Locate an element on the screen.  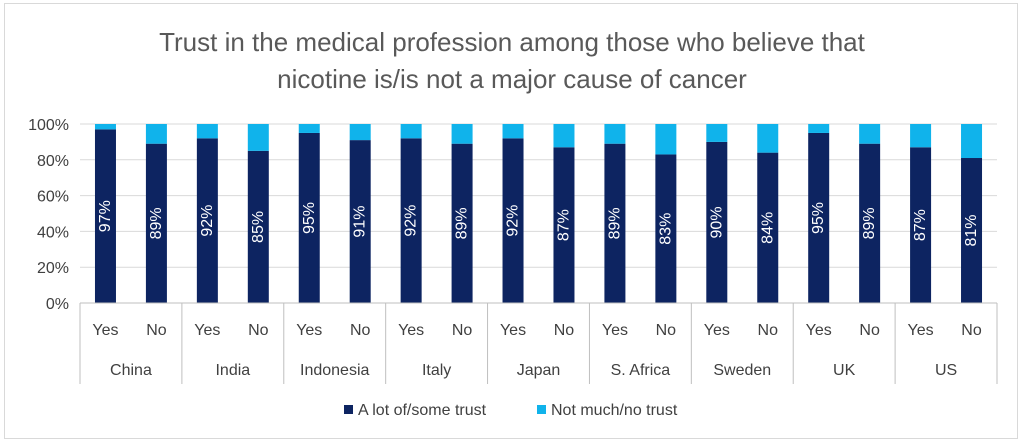
legend-swatch-trust is located at coordinates (348, 409).